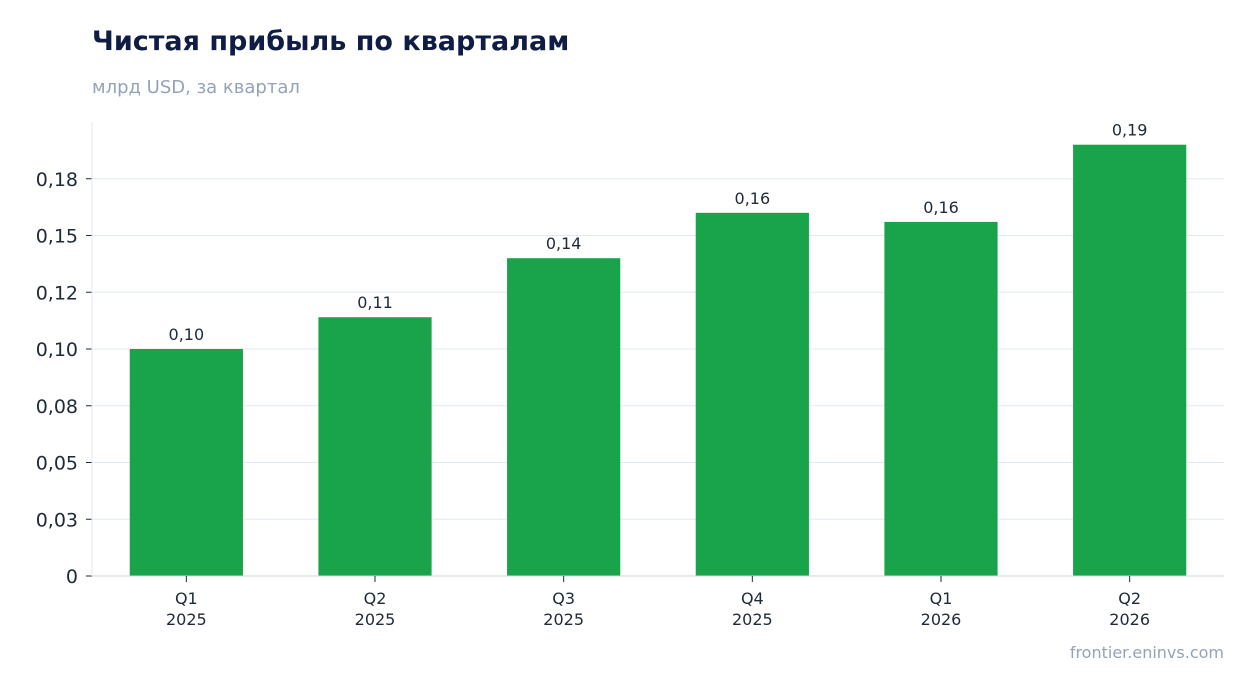  Describe the element at coordinates (57, 180) in the screenshot. I see `y-tick-label: 0,18` at that location.